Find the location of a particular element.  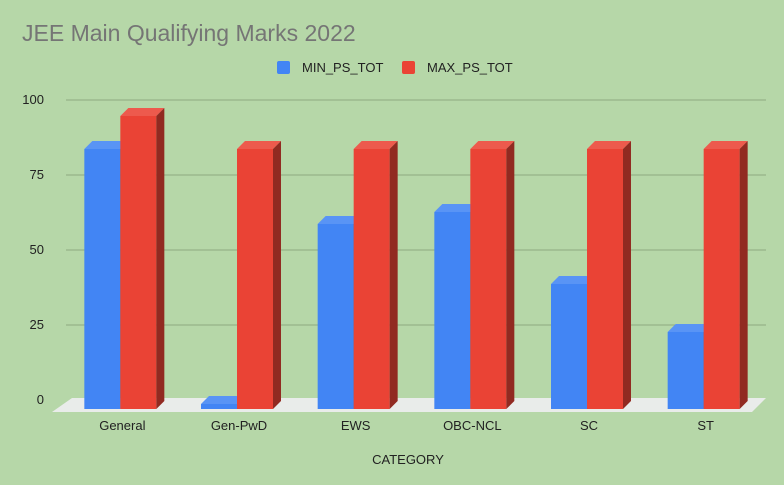

legend-label-max: MAX_PS_TOT is located at coordinates (470, 67).